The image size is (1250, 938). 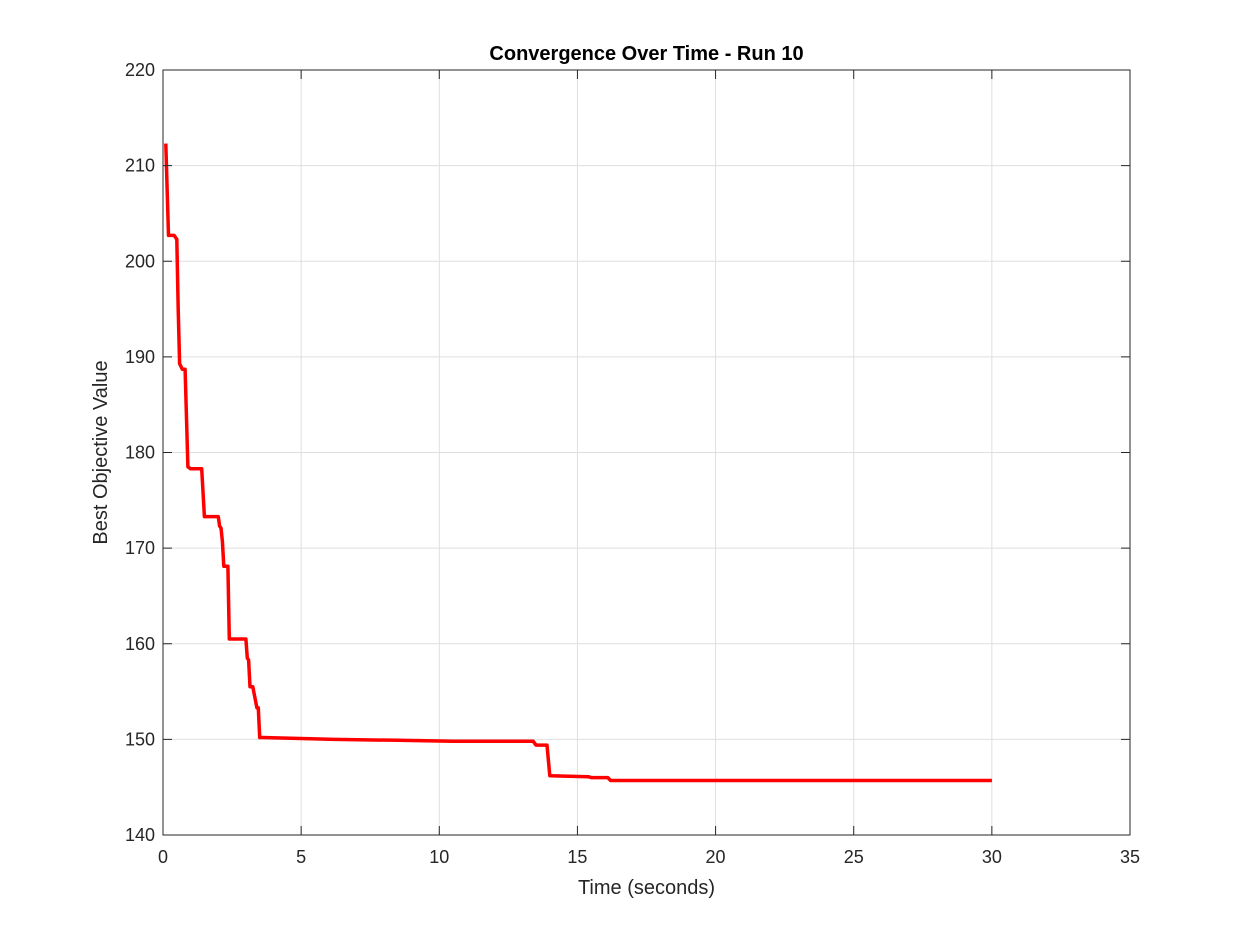 What do you see at coordinates (140, 261) in the screenshot?
I see `y-tick-label: 200` at bounding box center [140, 261].